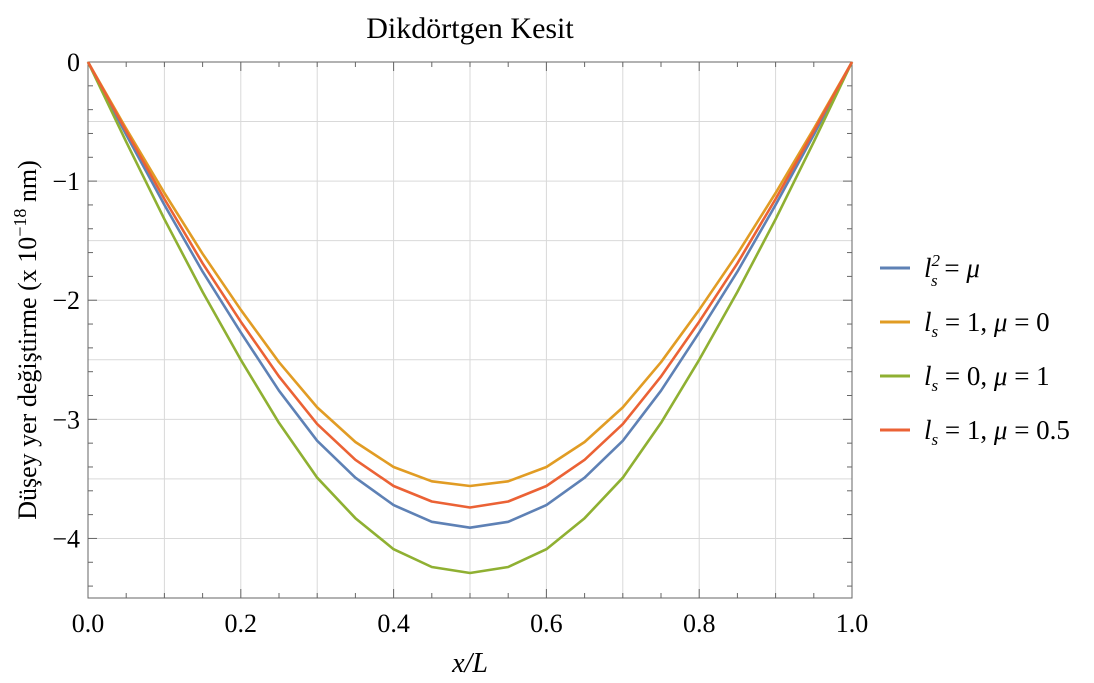 The image size is (1094, 683). What do you see at coordinates (20, 223) in the screenshot?
I see `y-axis-label-exponent: −18` at bounding box center [20, 223].